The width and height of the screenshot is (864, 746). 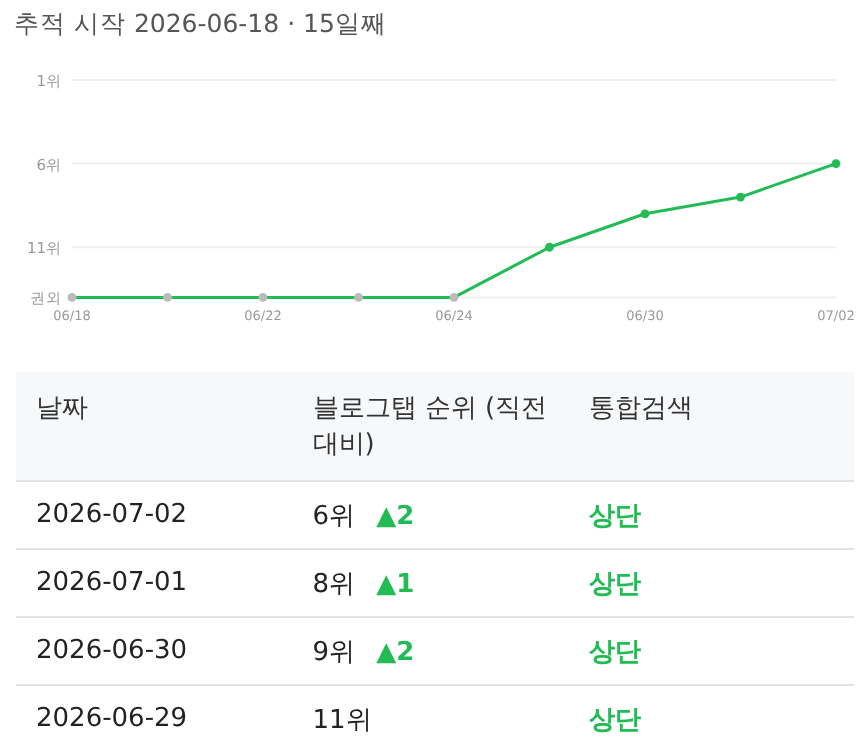 I want to click on text: 2026-06-29, so click(x=154, y=715).